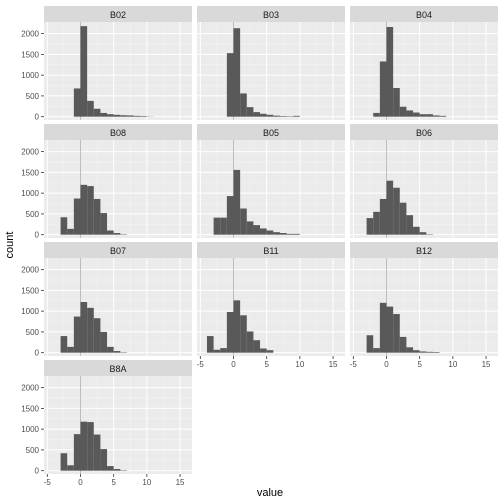 The width and height of the screenshot is (504, 504). I want to click on facet-b06: B06, so click(424, 181).